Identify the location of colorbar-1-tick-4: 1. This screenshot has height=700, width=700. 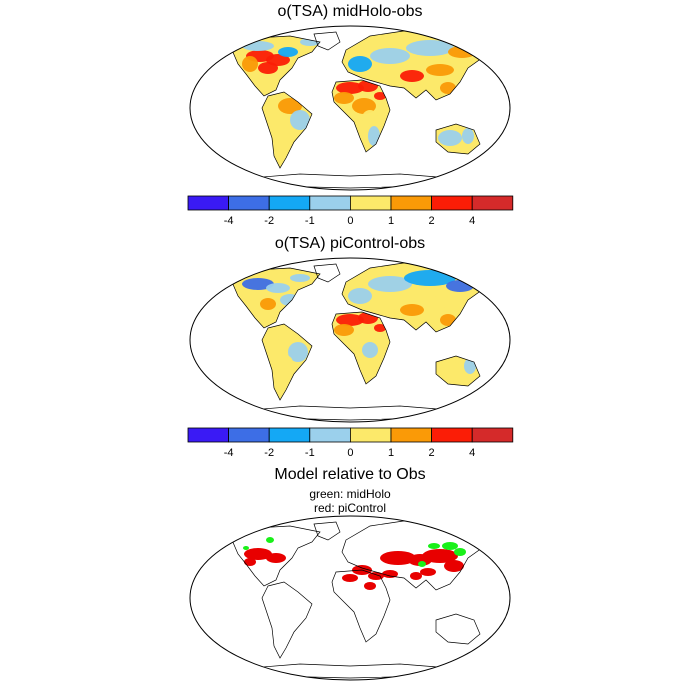
(391, 221).